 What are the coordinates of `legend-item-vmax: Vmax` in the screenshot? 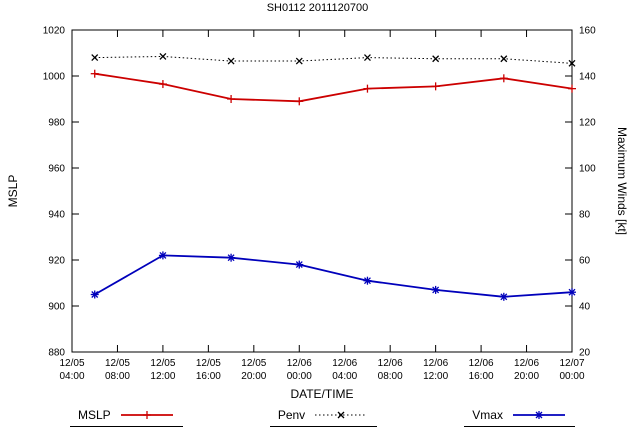 It's located at (519, 417).